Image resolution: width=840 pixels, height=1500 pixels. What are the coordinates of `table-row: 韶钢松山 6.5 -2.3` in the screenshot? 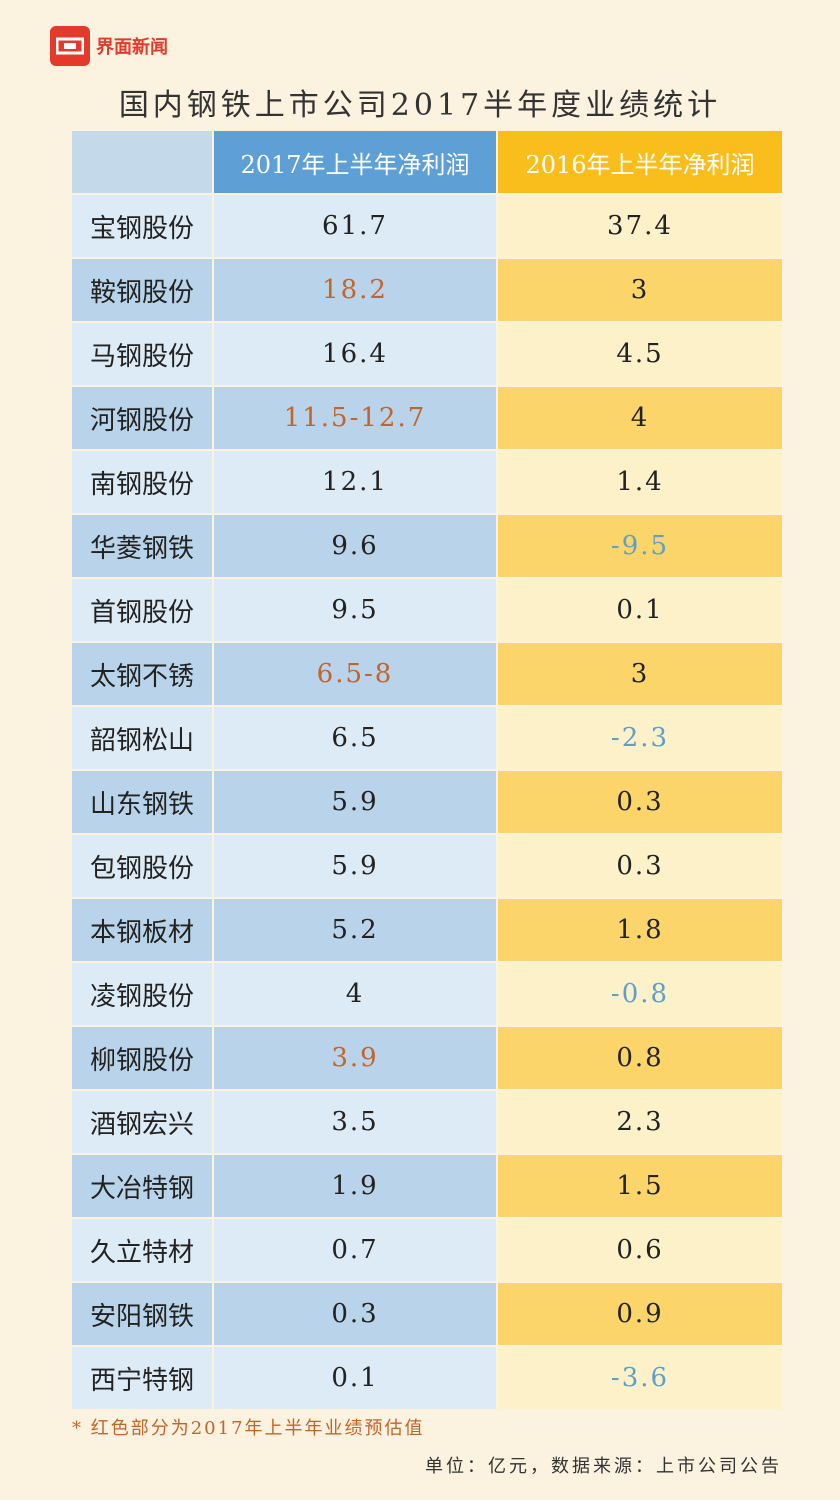 It's located at (427, 738).